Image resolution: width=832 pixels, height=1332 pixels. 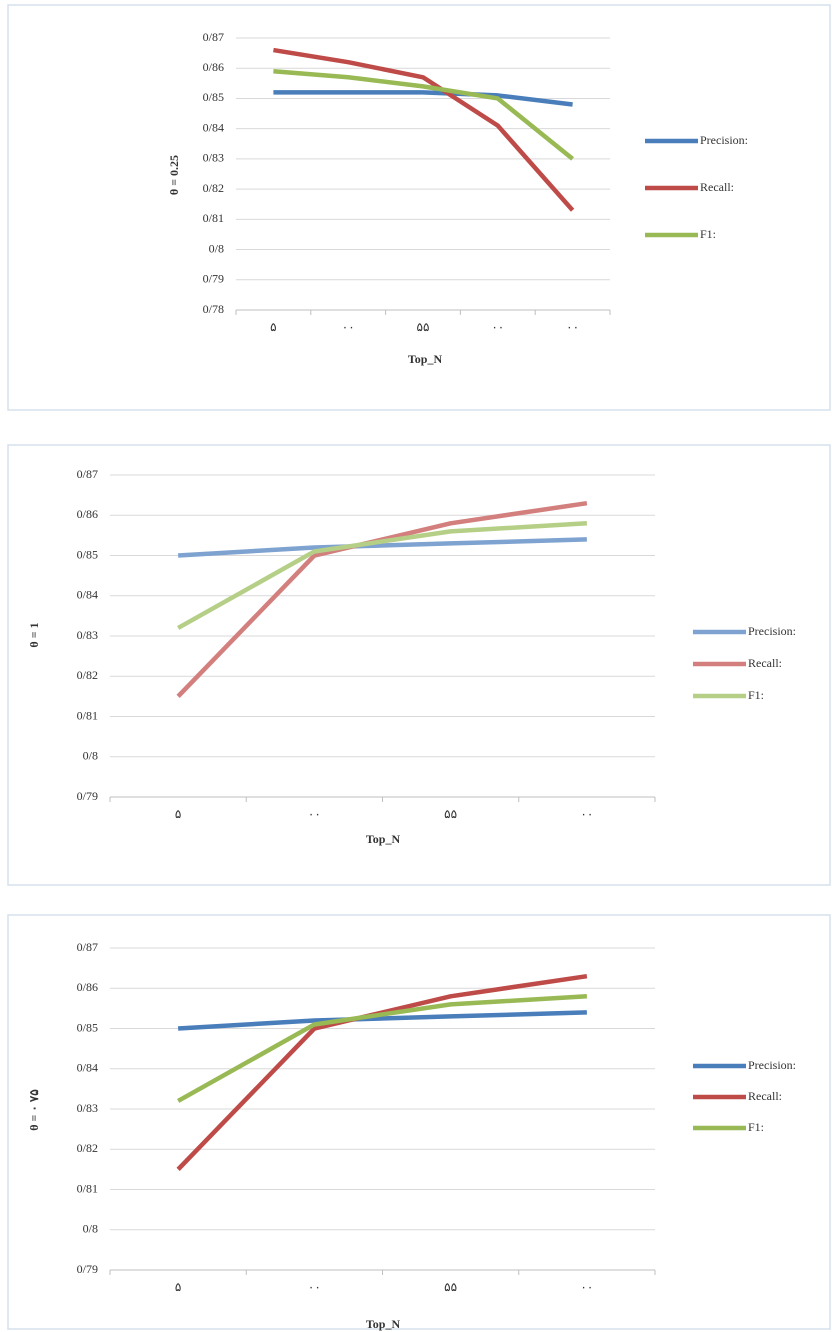 What do you see at coordinates (34, 1110) in the screenshot?
I see `y-axis-title: θ = ۰ ۷۵` at bounding box center [34, 1110].